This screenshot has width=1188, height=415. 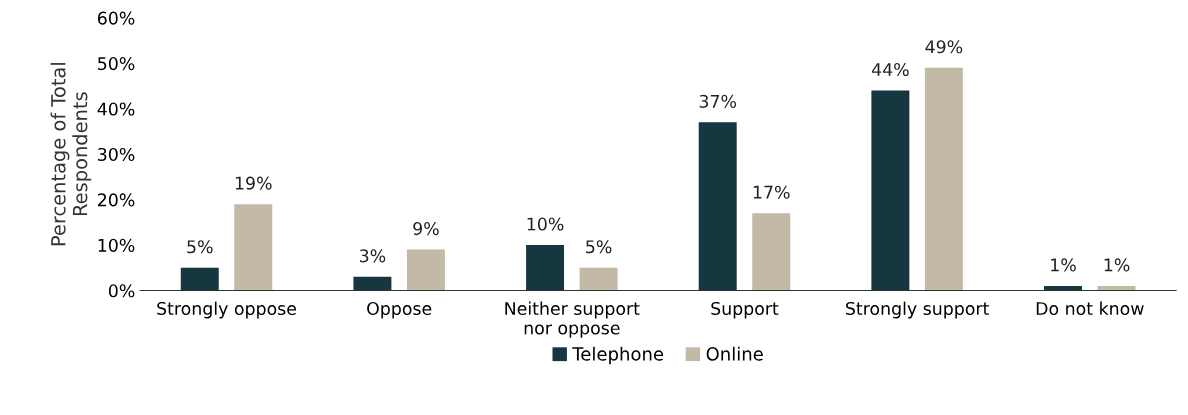 I want to click on y-tick-label: 40%, so click(x=116, y=109).